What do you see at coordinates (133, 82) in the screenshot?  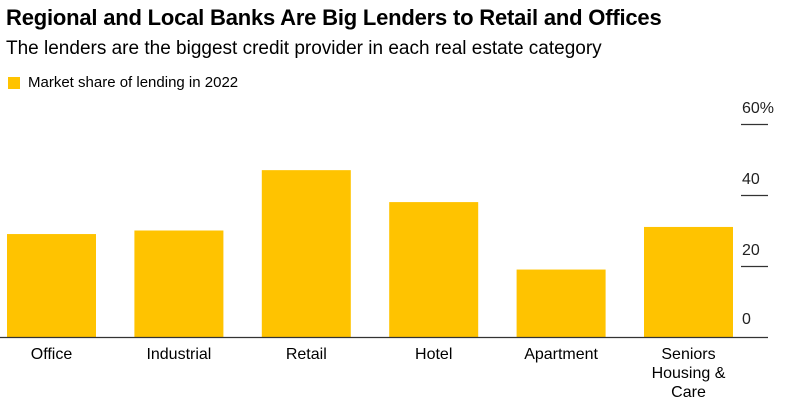 I see `legend-label: Market share of lending in 2022` at bounding box center [133, 82].